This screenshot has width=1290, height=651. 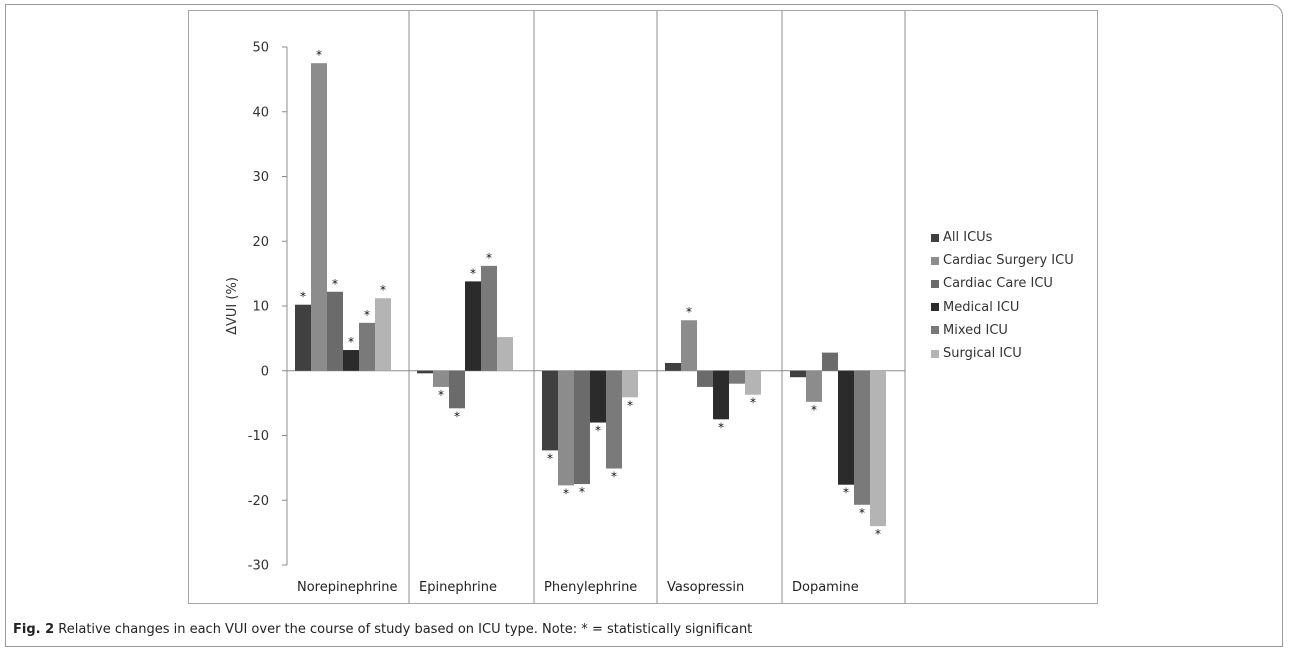 What do you see at coordinates (1008, 261) in the screenshot?
I see `legend-label: Cardiac Surgery ICU` at bounding box center [1008, 261].